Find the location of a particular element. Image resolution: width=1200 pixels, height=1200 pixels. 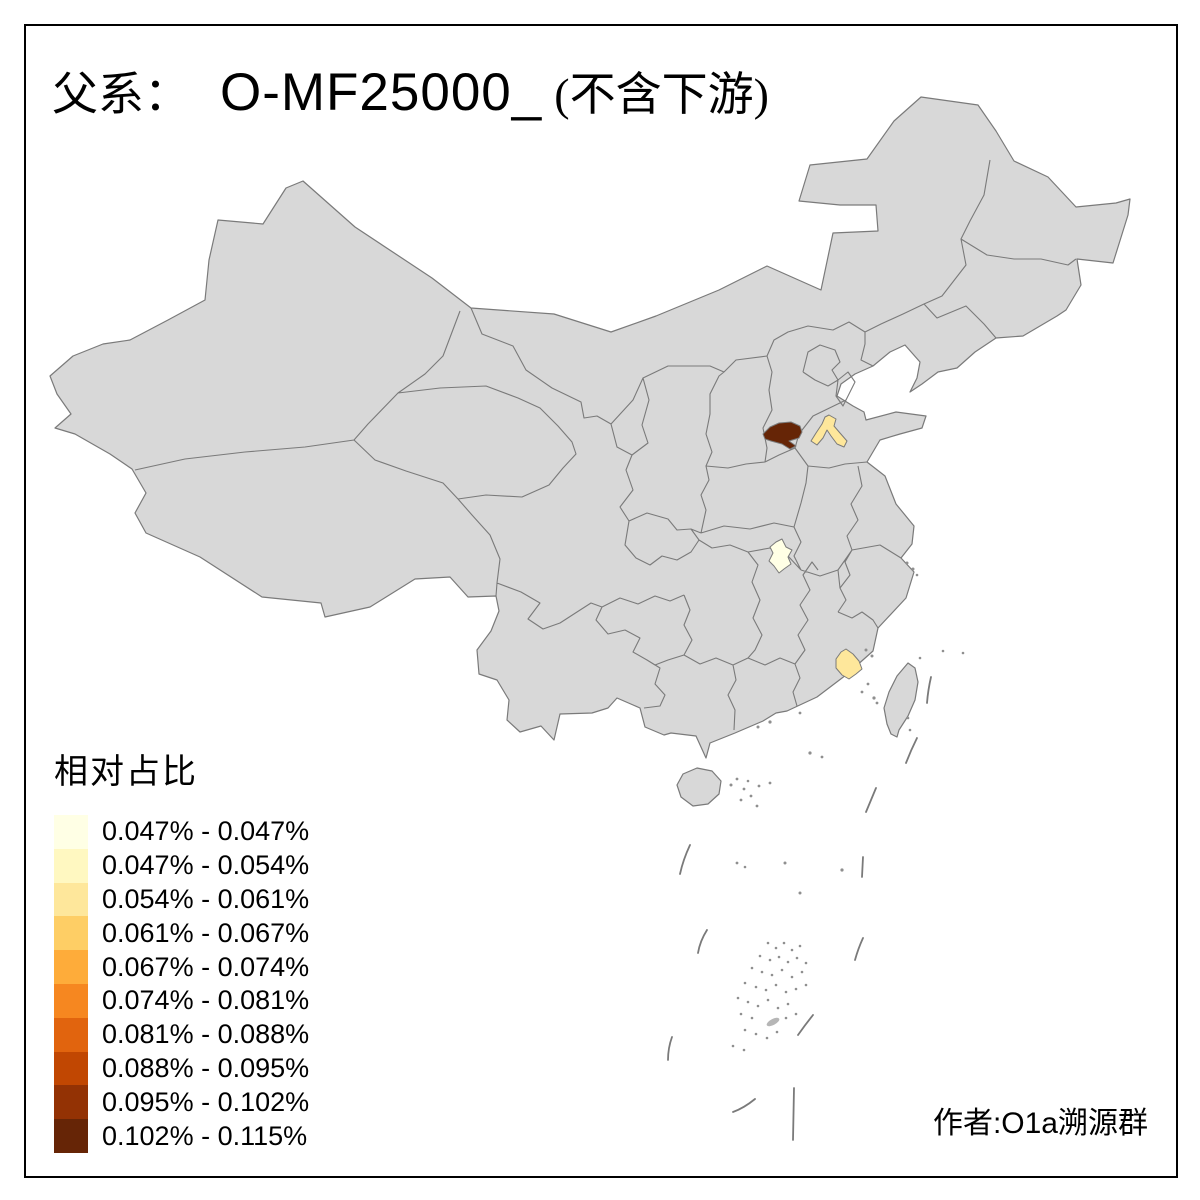

title-haplogroup-code: O-MF25000_ is located at coordinates (381, 92).